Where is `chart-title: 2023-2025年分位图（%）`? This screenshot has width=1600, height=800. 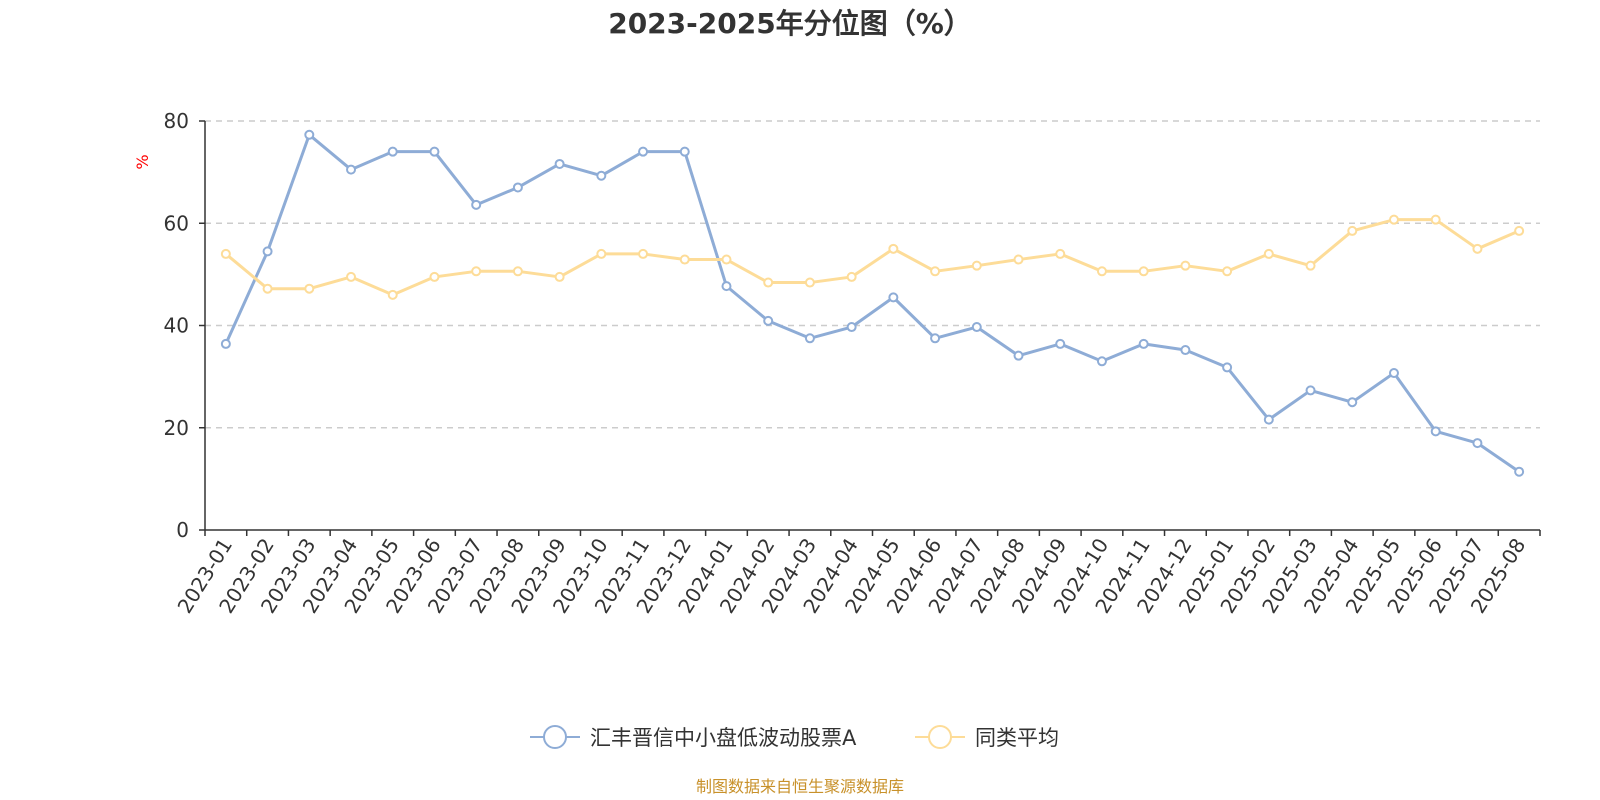
chart-title: 2023-2025年分位图（%） is located at coordinates (790, 23).